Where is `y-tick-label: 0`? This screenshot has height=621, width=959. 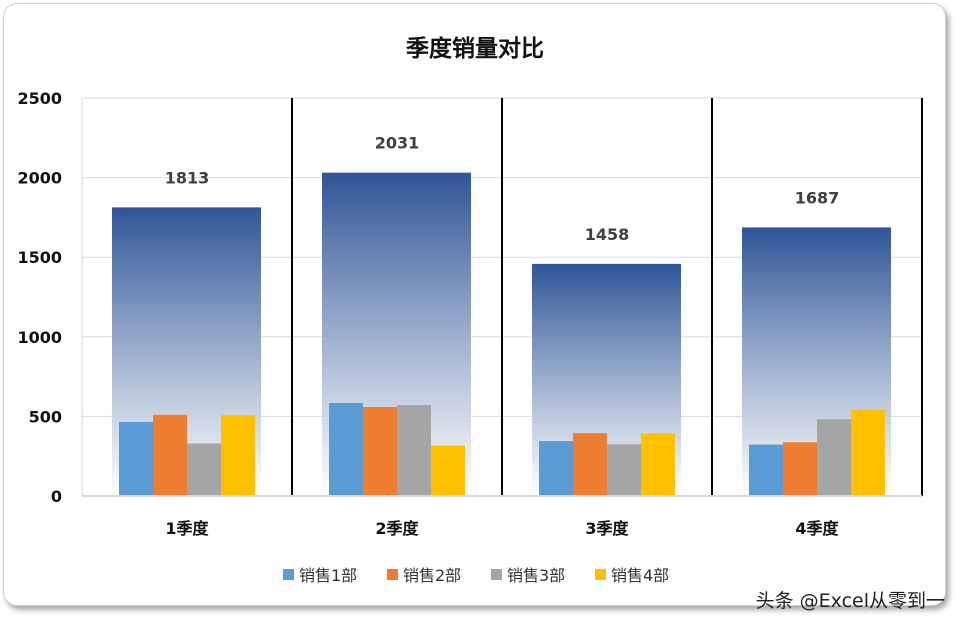 y-tick-label: 0 is located at coordinates (56, 496).